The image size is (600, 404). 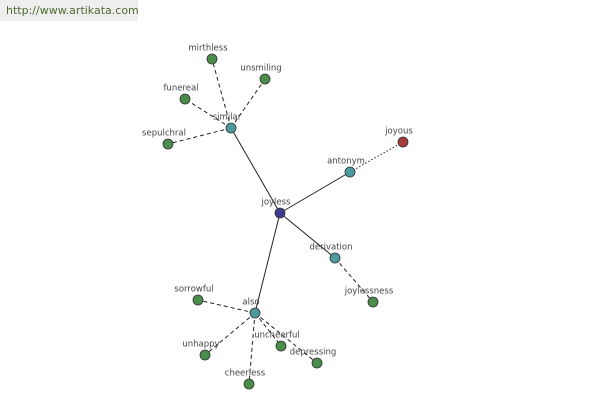 I want to click on node-label: unhappy, so click(x=200, y=345).